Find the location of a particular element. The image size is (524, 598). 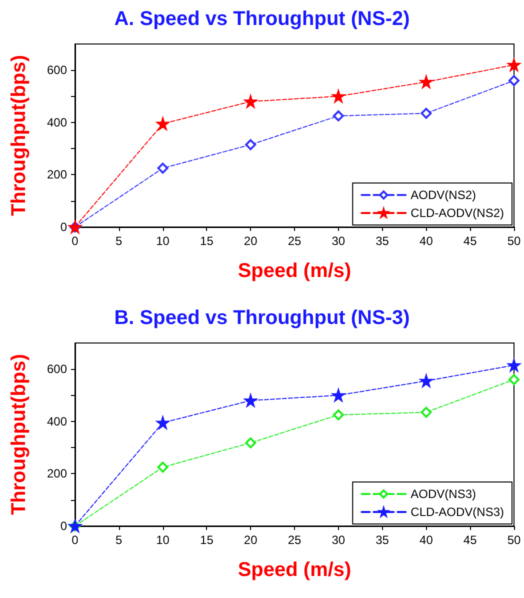

legend-label: CLD-AODV(NS3) is located at coordinates (457, 512).